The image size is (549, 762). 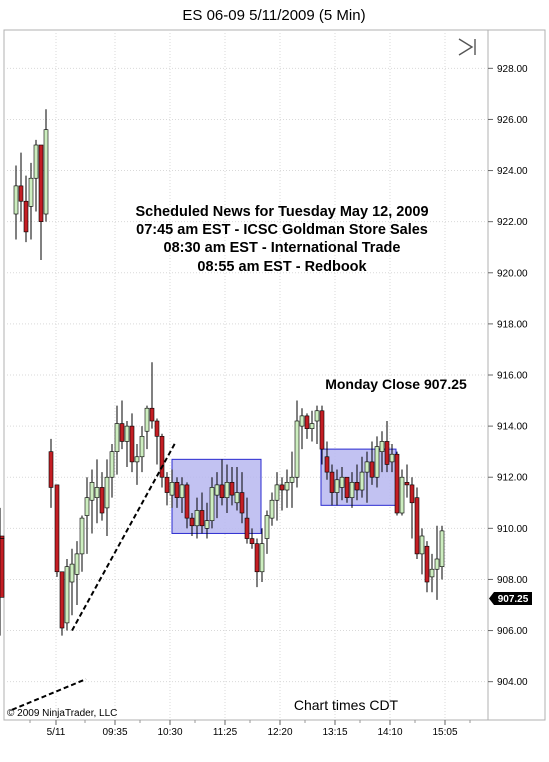 What do you see at coordinates (62, 713) in the screenshot?
I see `copyright-note: © 2009 NinjaTrader, LLC` at bounding box center [62, 713].